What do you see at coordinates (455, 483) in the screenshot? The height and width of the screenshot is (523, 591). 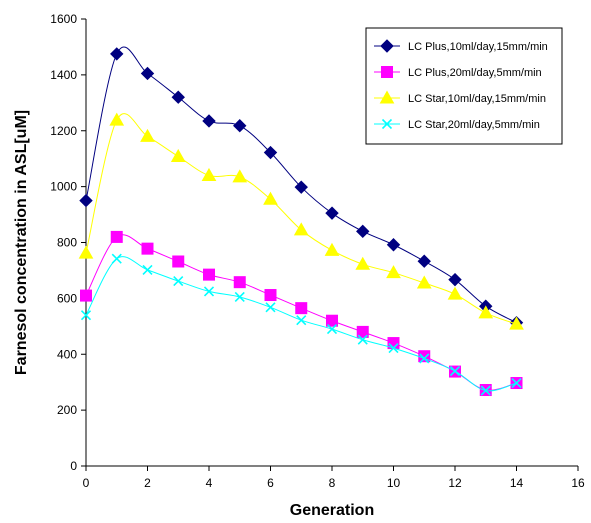 I see `x-tick-label: 12` at bounding box center [455, 483].